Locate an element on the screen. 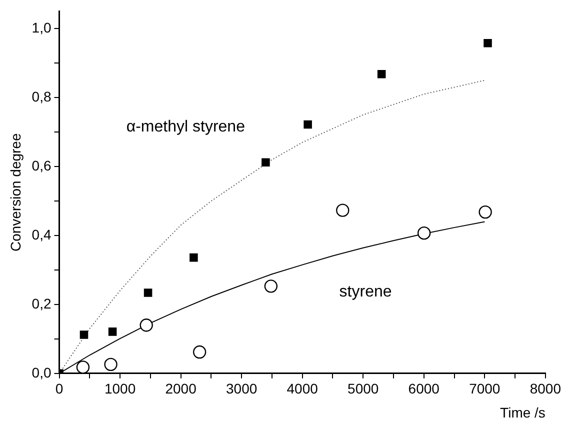  annotation: styrene is located at coordinates (365, 291).